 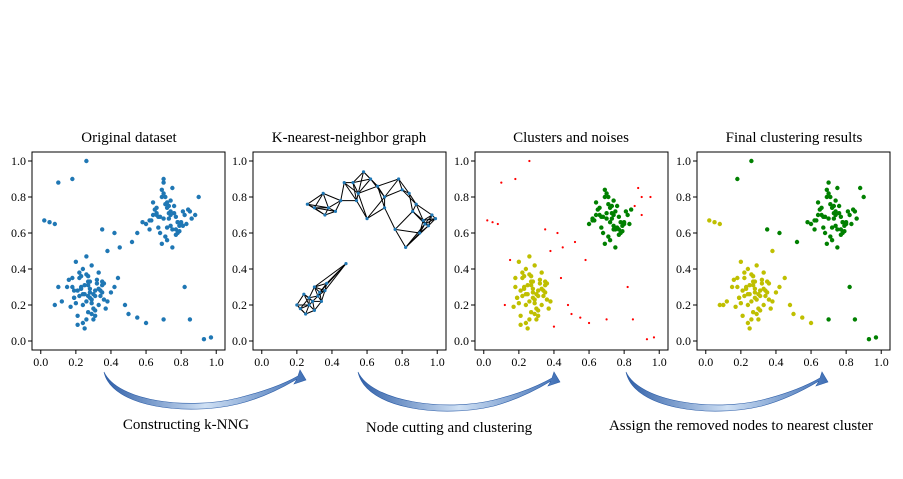 I want to click on x-tick-label: 0.4, so click(x=110, y=362).